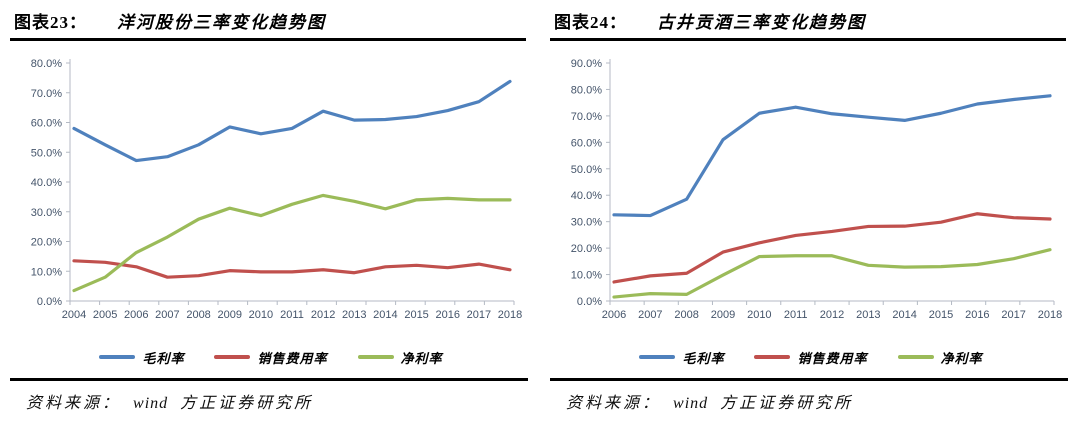 The image size is (1080, 421). What do you see at coordinates (74, 315) in the screenshot?
I see `x-tick-label: 2004` at bounding box center [74, 315].